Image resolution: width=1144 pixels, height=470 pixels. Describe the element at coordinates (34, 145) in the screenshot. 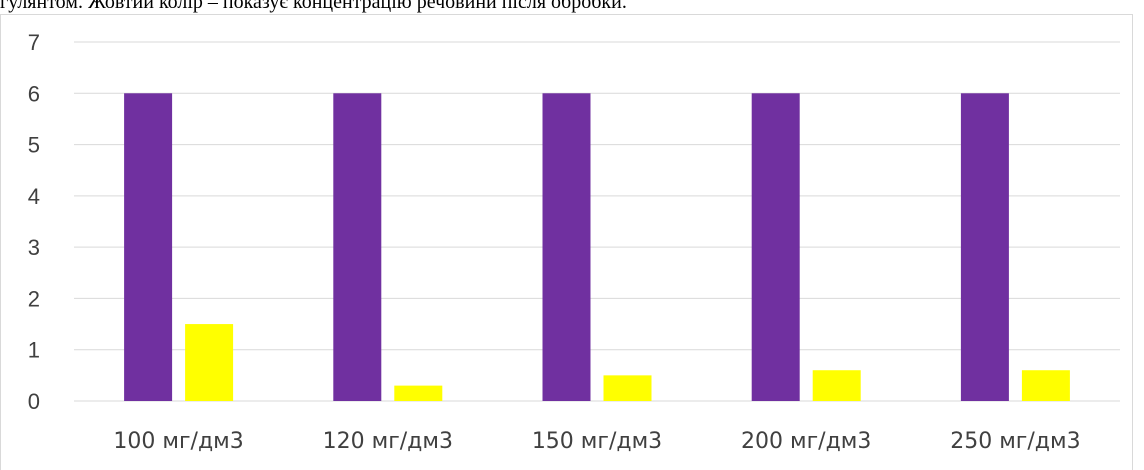

I see `y-tick-label: 5` at that location.